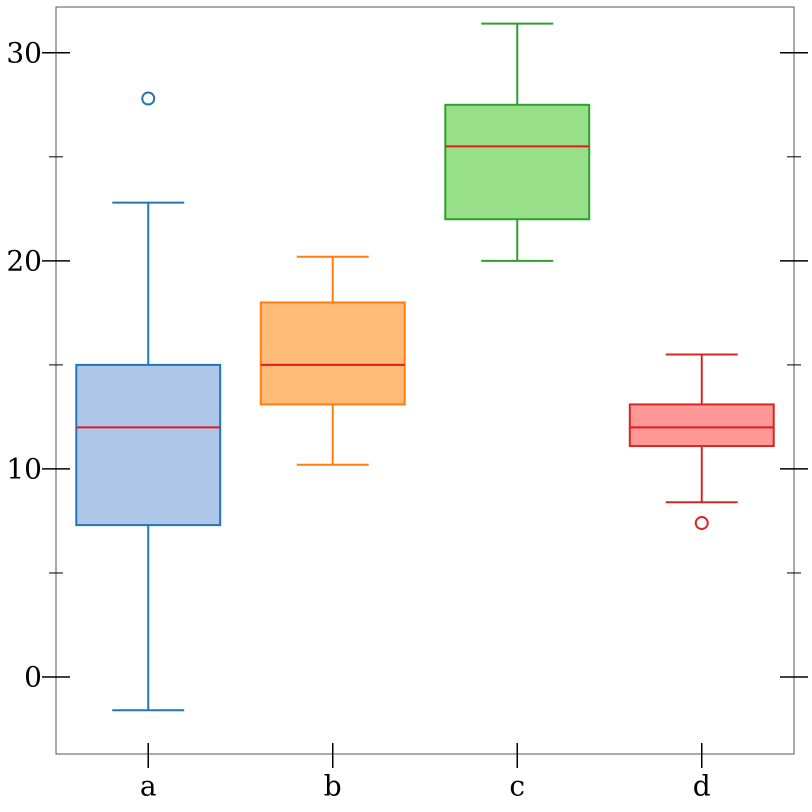  I want to click on y-tick-label-0: 0, so click(33, 677).